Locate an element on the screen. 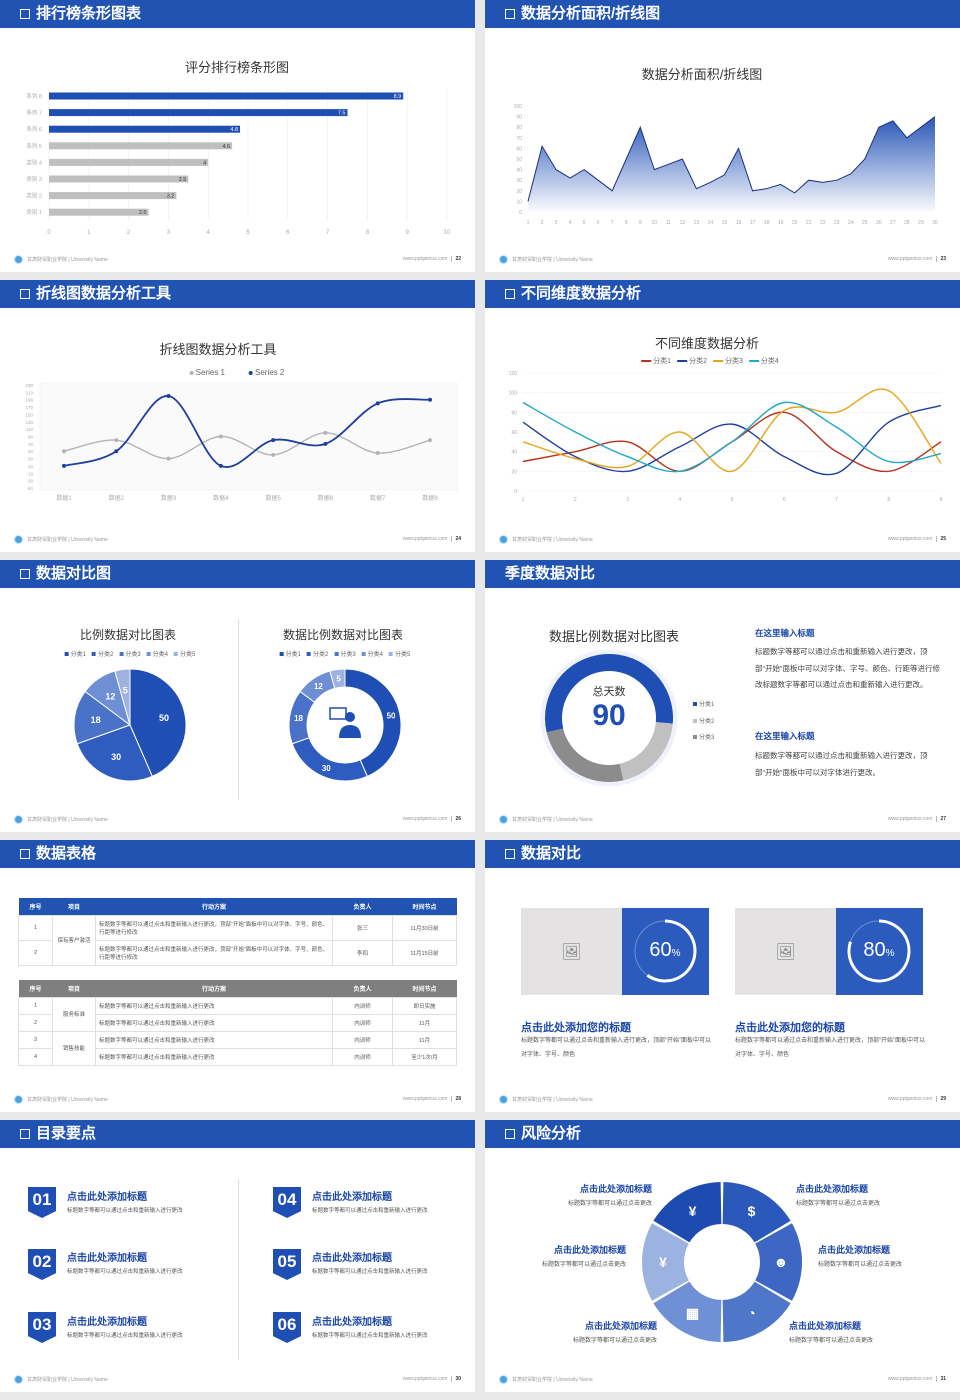 This screenshot has height=1400, width=960. slide-header-title: 数据表格 is located at coordinates (66, 853).